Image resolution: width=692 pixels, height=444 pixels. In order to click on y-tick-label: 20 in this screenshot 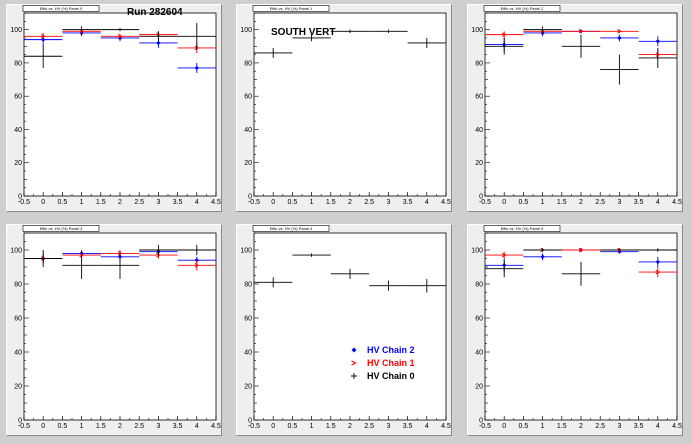, I will do `click(479, 387)`.